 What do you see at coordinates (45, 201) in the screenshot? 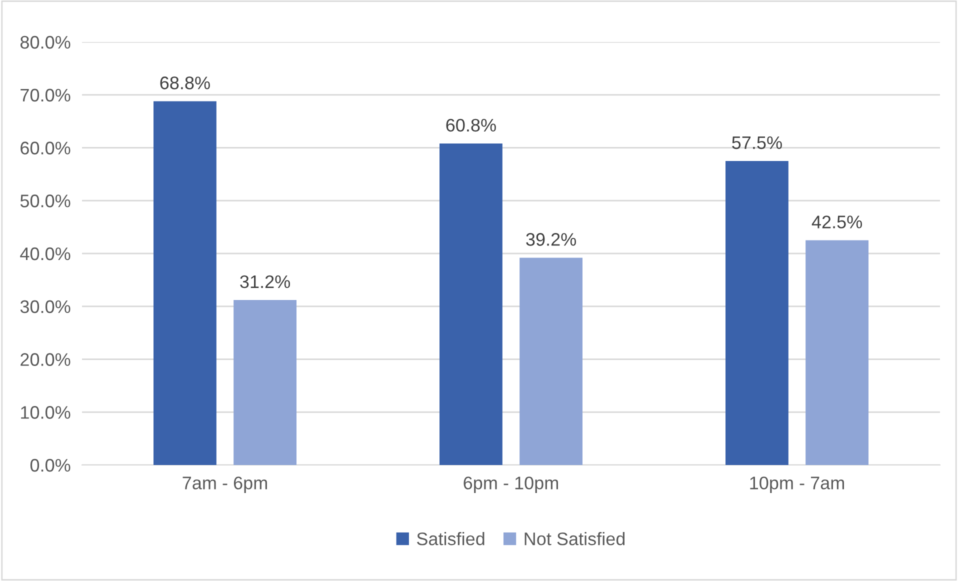
I see `y-tick-label: 50.0%` at bounding box center [45, 201].